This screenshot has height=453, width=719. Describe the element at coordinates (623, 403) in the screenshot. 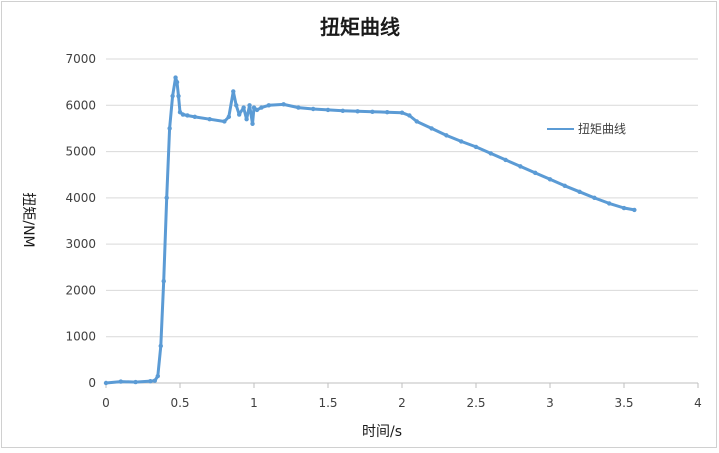

I see `x-tick-label: 3.5` at that location.